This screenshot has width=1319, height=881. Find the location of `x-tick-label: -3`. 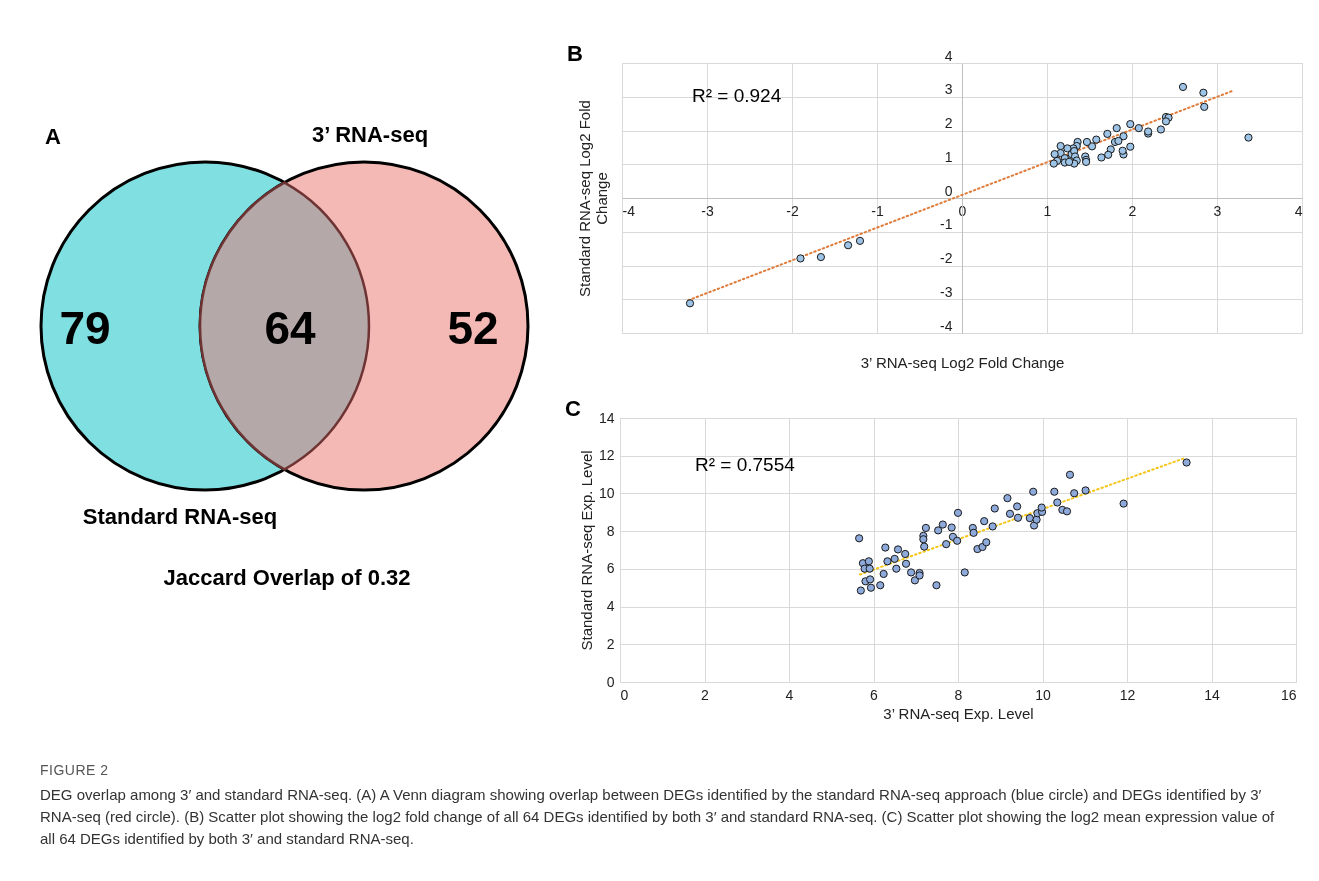

x-tick-label: -3 is located at coordinates (707, 210).